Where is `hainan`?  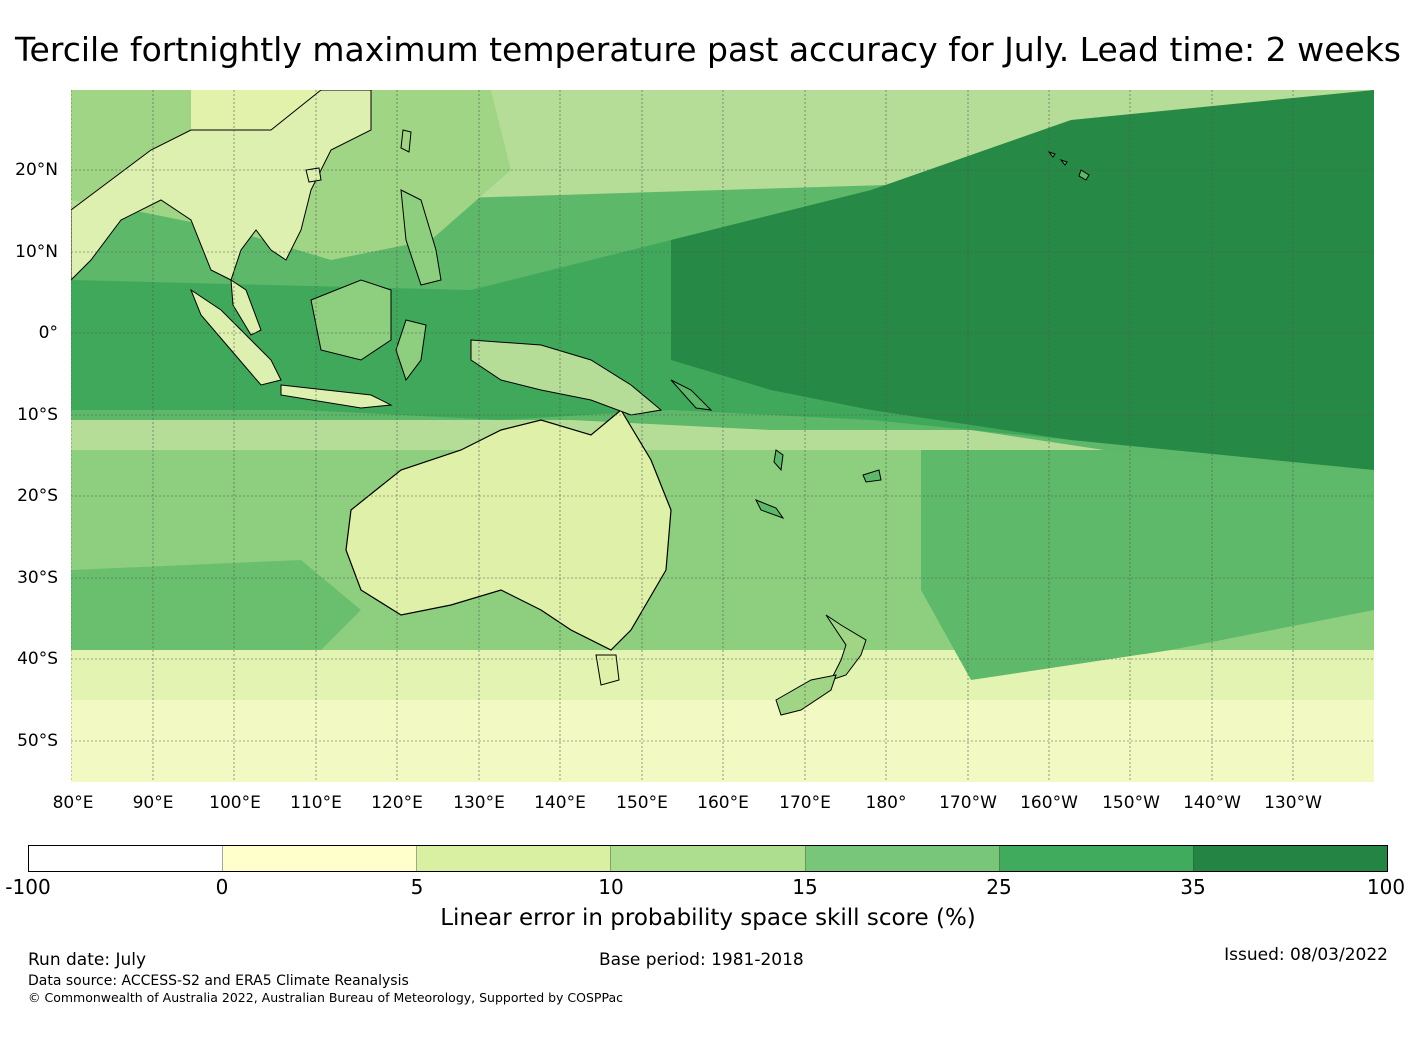
hainan is located at coordinates (313, 175).